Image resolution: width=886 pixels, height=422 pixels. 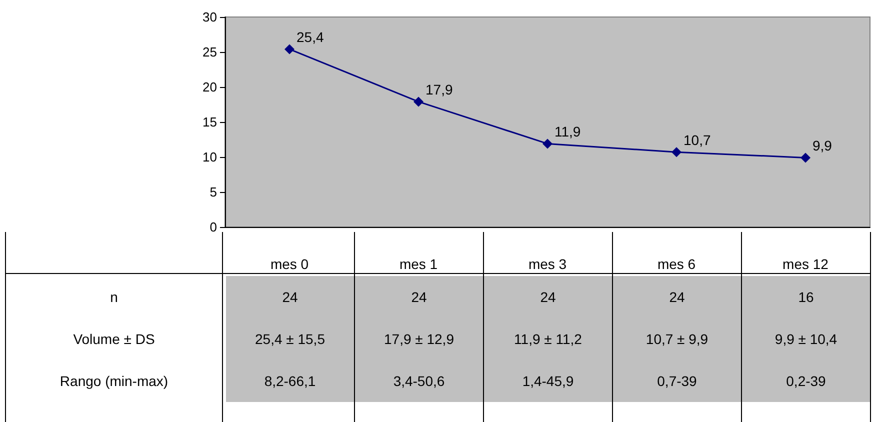 I want to click on text: 9,9 ± 10,4, so click(x=806, y=339).